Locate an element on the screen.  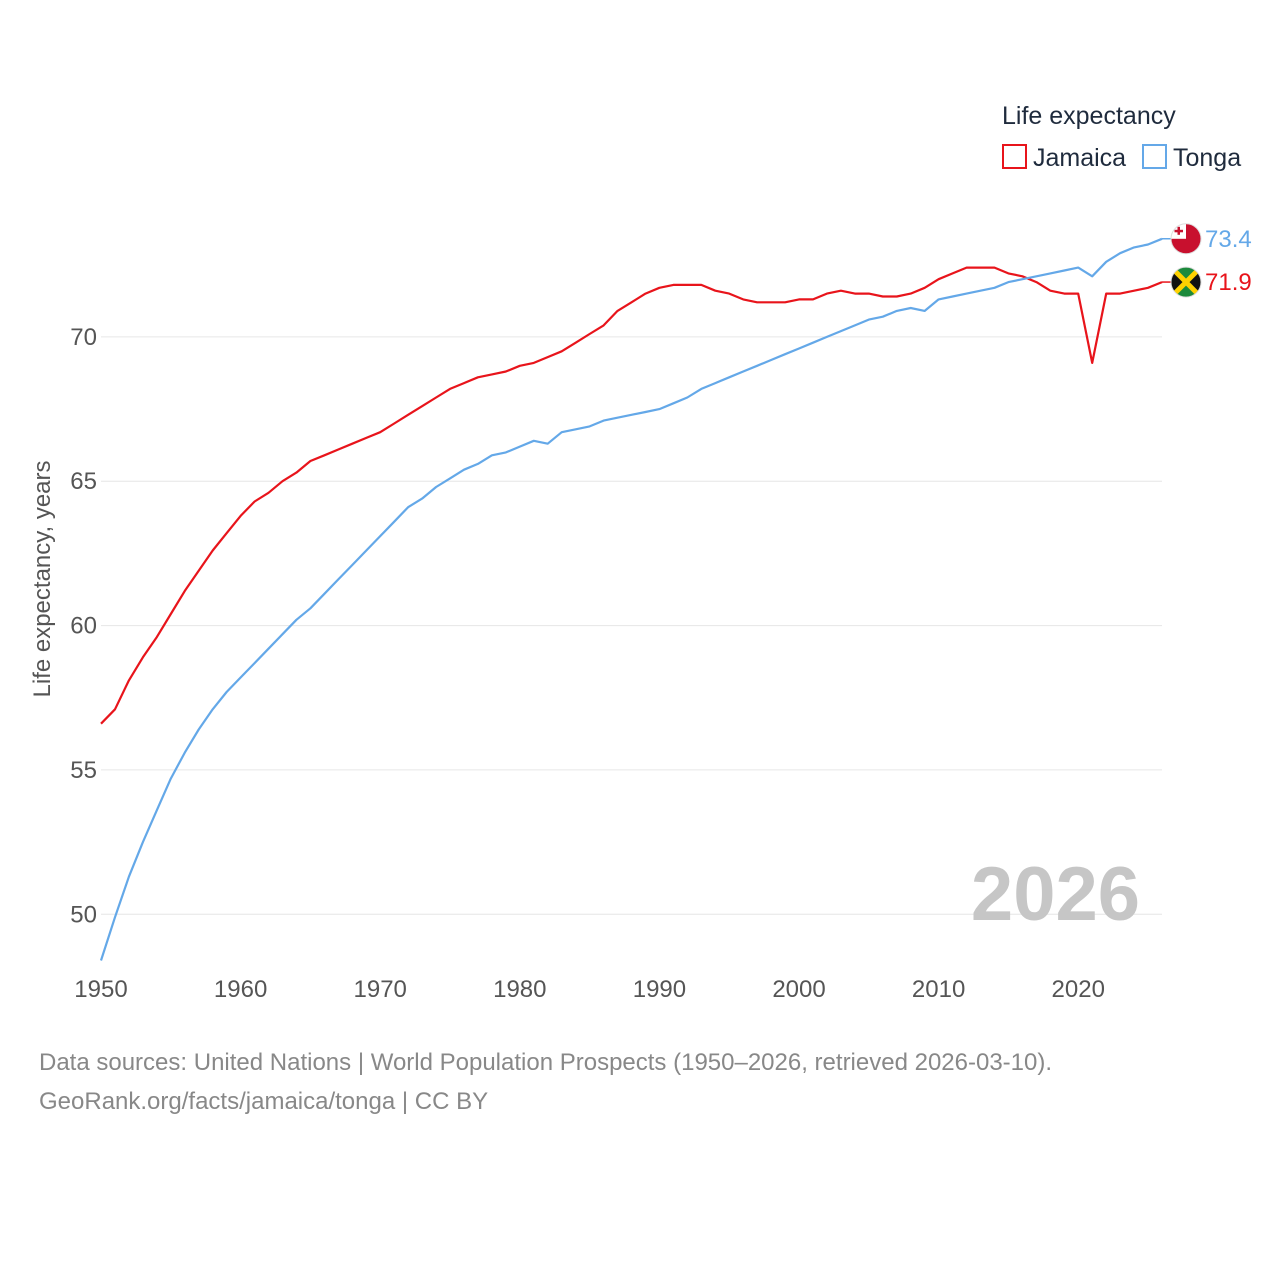
flag-ring-tonga is located at coordinates (1186, 239).